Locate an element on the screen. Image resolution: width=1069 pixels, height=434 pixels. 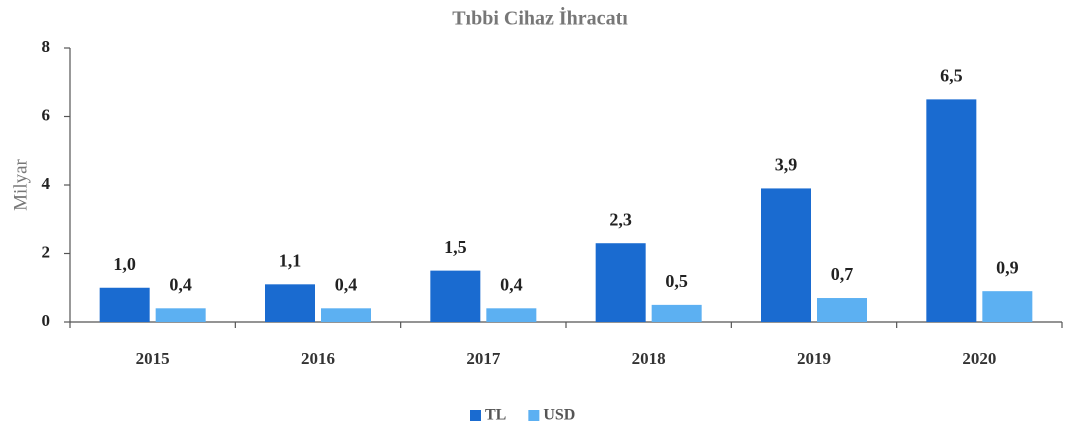
data-label: 1,5 is located at coordinates (455, 247).